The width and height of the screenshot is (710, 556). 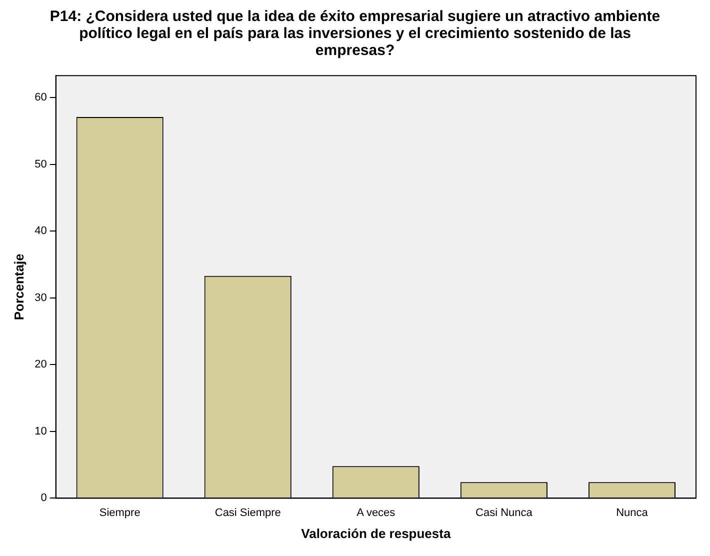 I want to click on x-tick-label: Casi Siempre, so click(x=247, y=512).